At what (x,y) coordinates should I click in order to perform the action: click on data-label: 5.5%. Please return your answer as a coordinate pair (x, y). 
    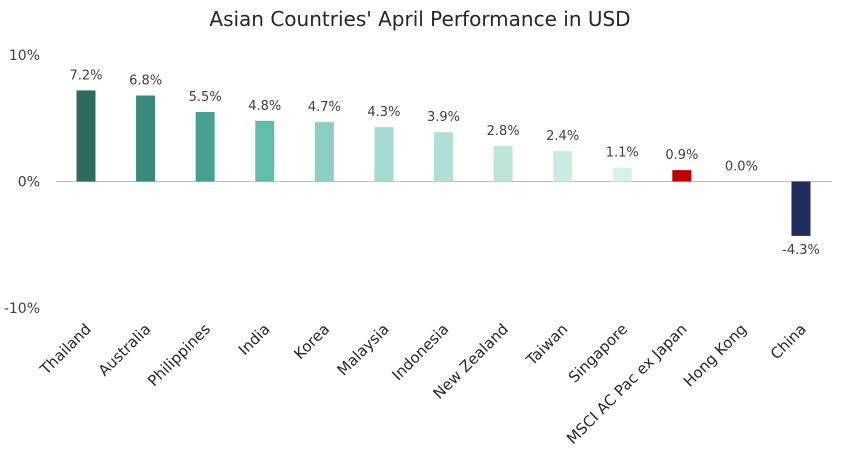
    Looking at the image, I should click on (205, 97).